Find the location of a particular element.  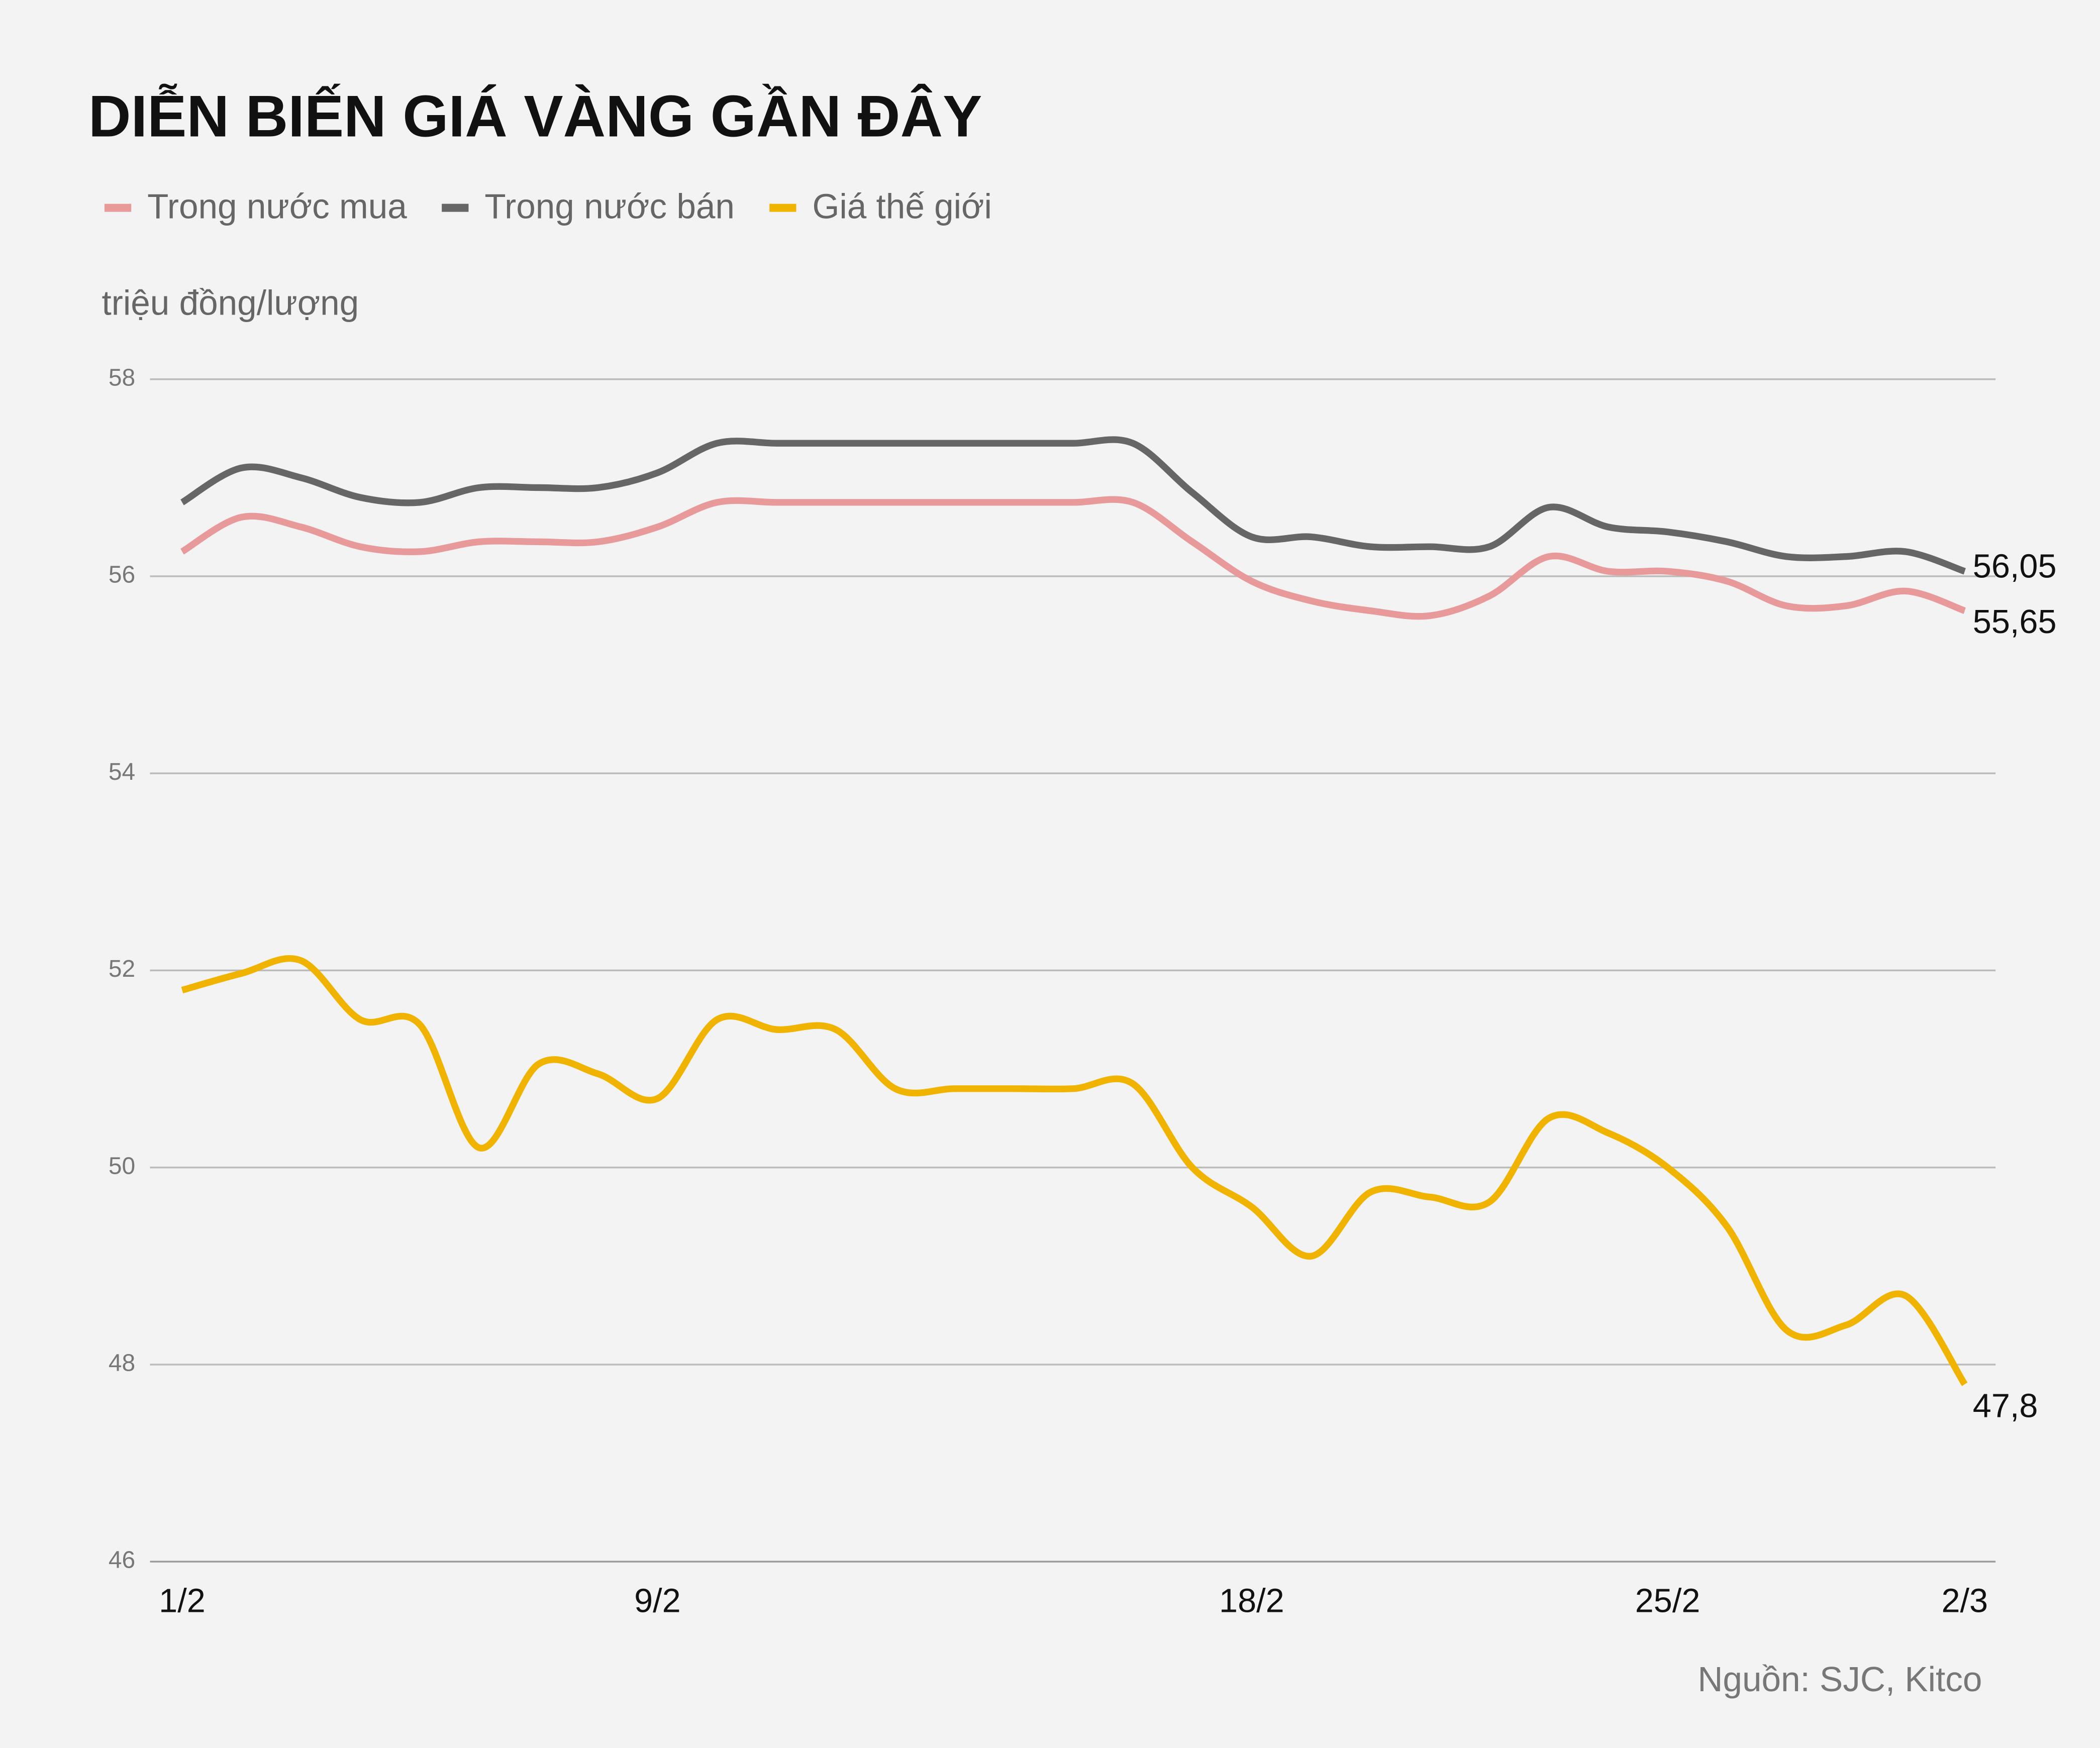

legend-label: Trong nước bán is located at coordinates (609, 206).